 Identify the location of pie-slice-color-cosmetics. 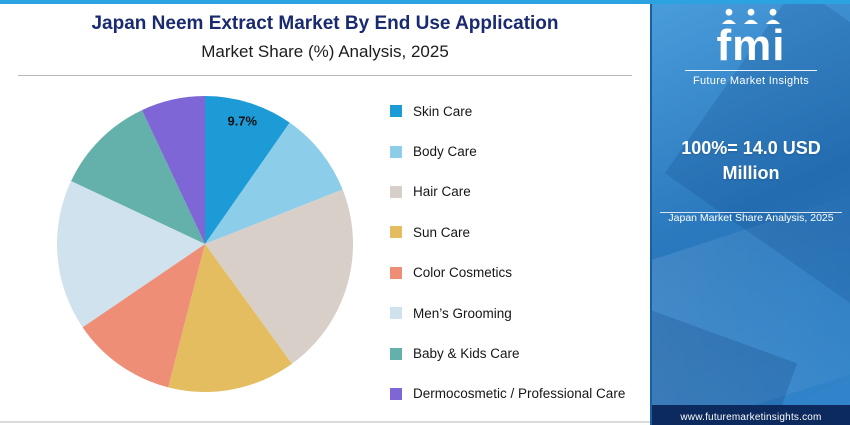
(143, 316).